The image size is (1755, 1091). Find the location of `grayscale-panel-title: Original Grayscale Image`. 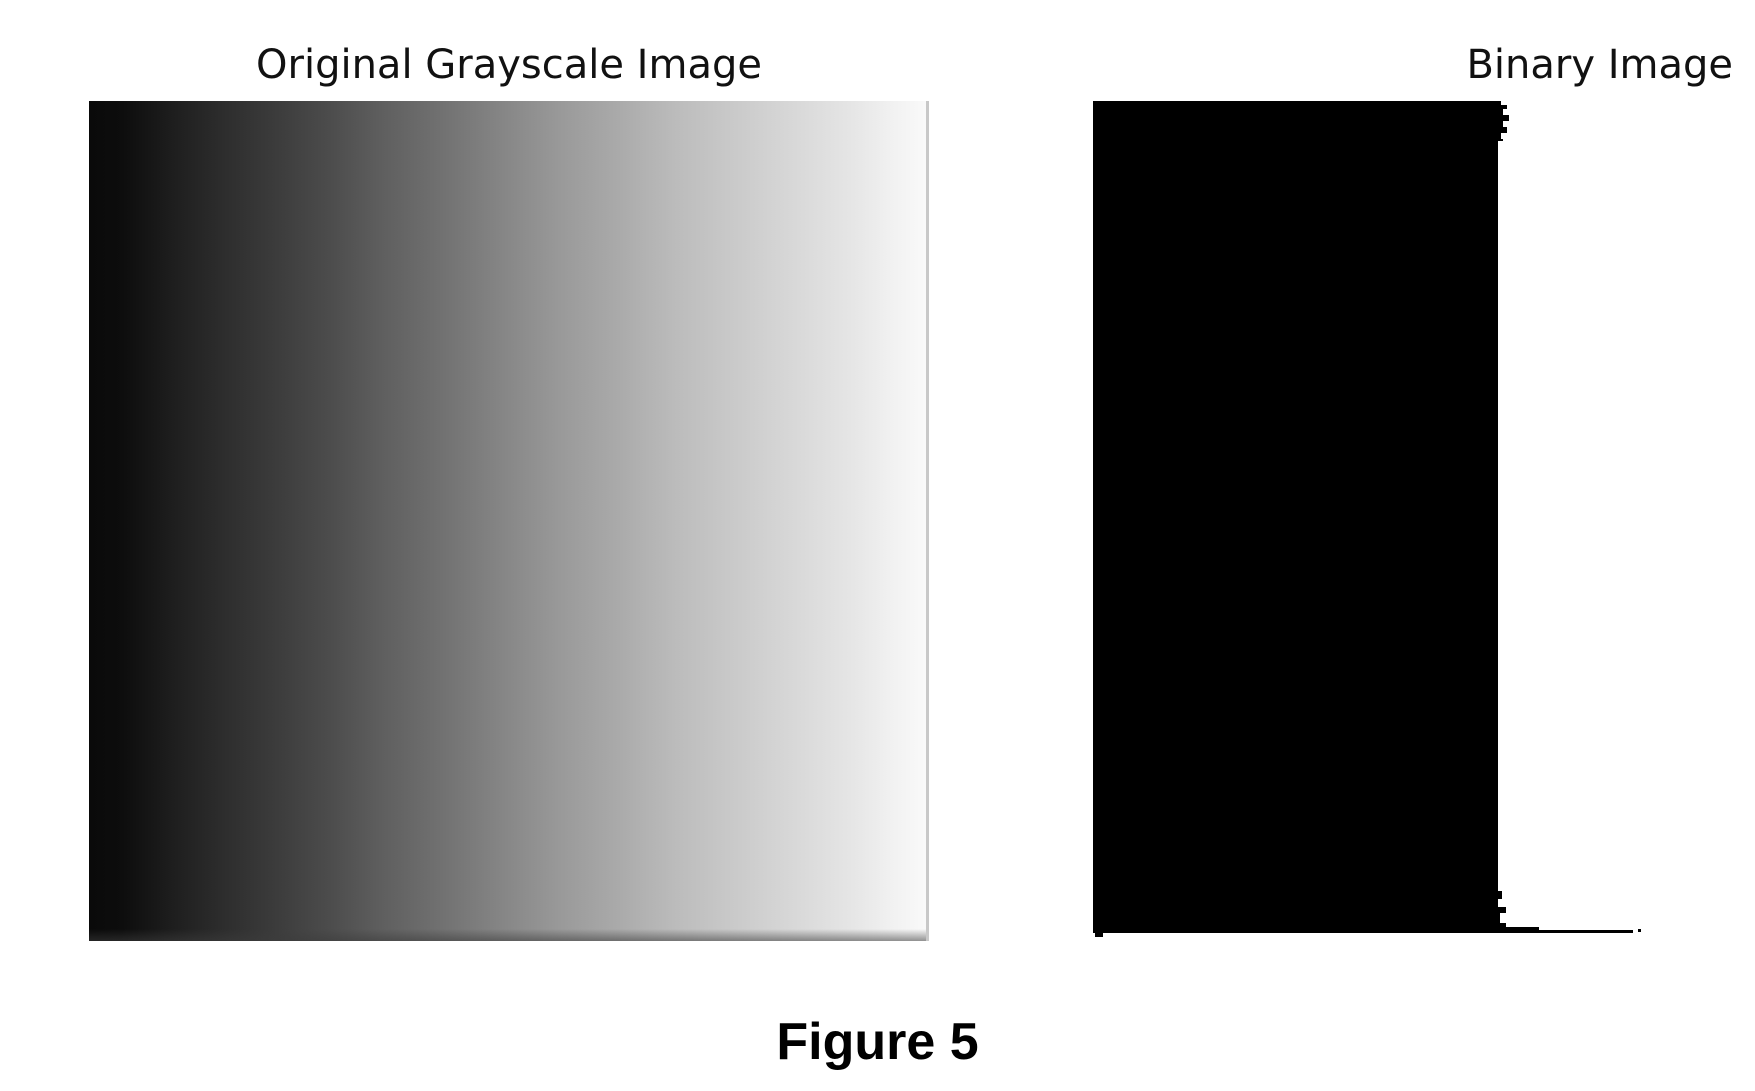

grayscale-panel-title: Original Grayscale Image is located at coordinates (509, 65).